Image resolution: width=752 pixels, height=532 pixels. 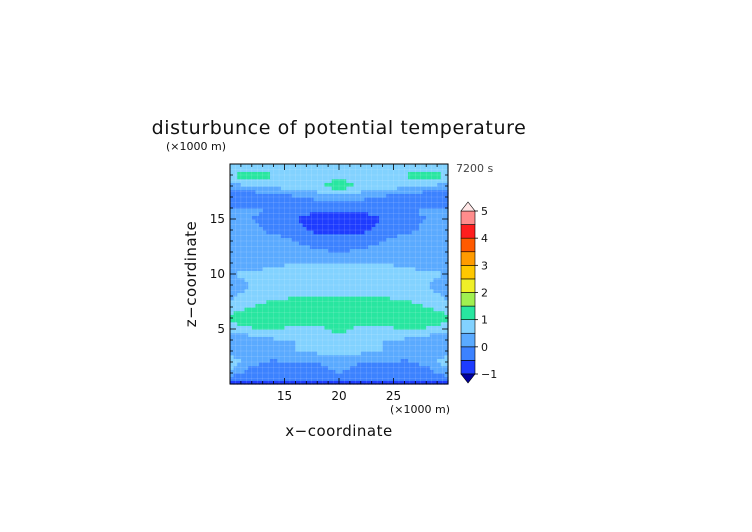 I want to click on colorbar-tick-label: 4, so click(x=484, y=238).